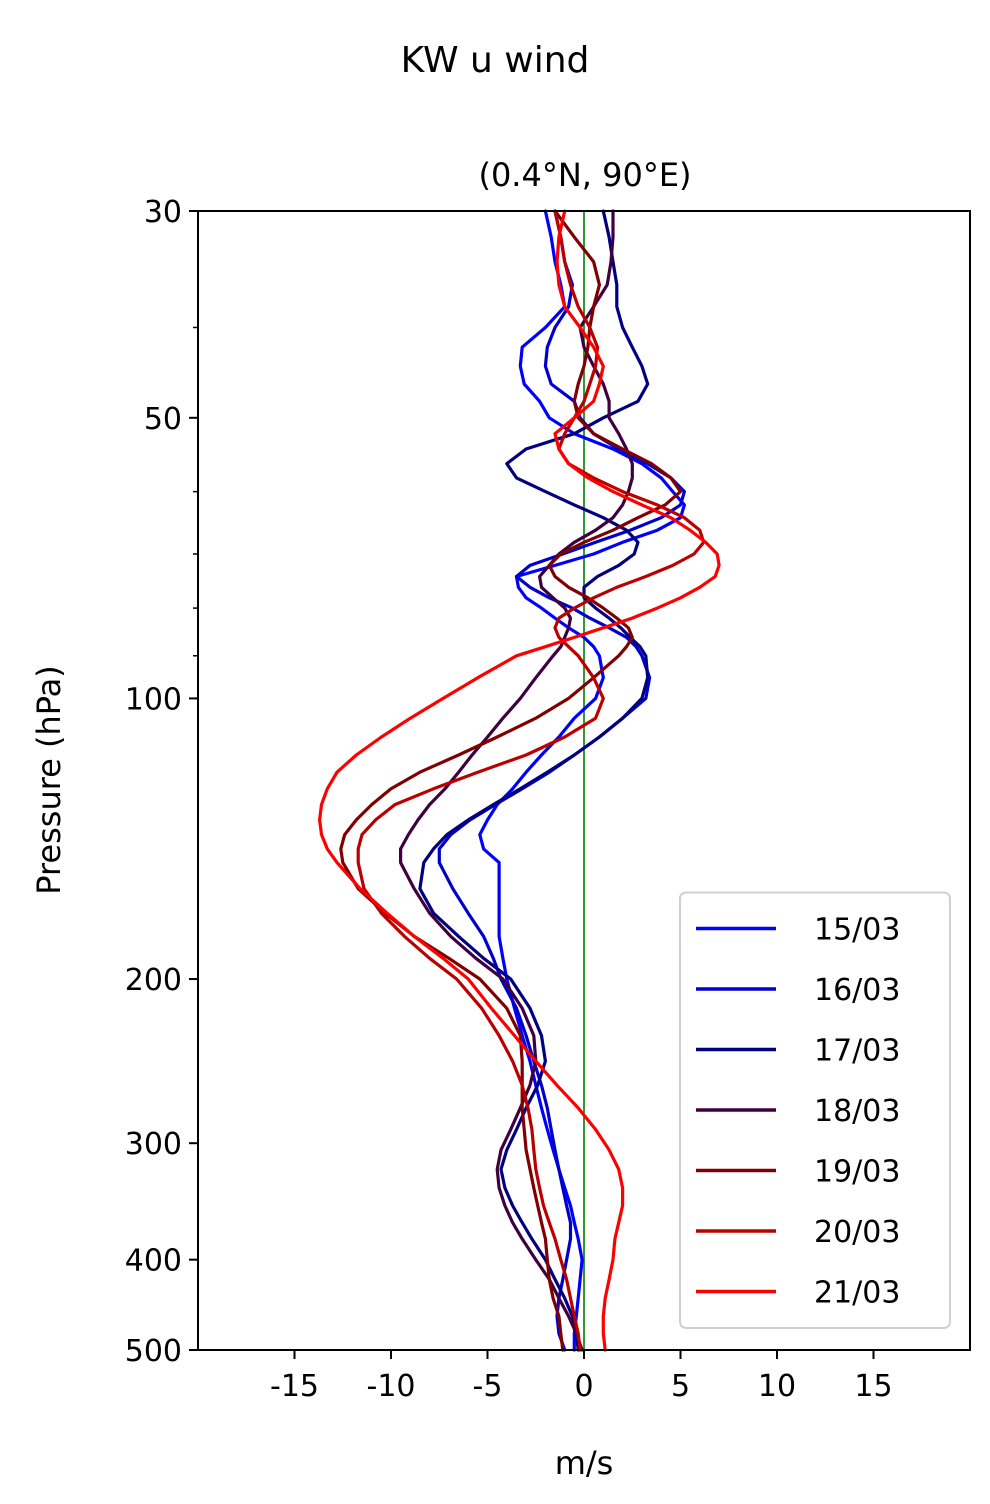 This screenshot has width=990, height=1504. Describe the element at coordinates (584, 1463) in the screenshot. I see `x-axis-label: m/s` at that location.